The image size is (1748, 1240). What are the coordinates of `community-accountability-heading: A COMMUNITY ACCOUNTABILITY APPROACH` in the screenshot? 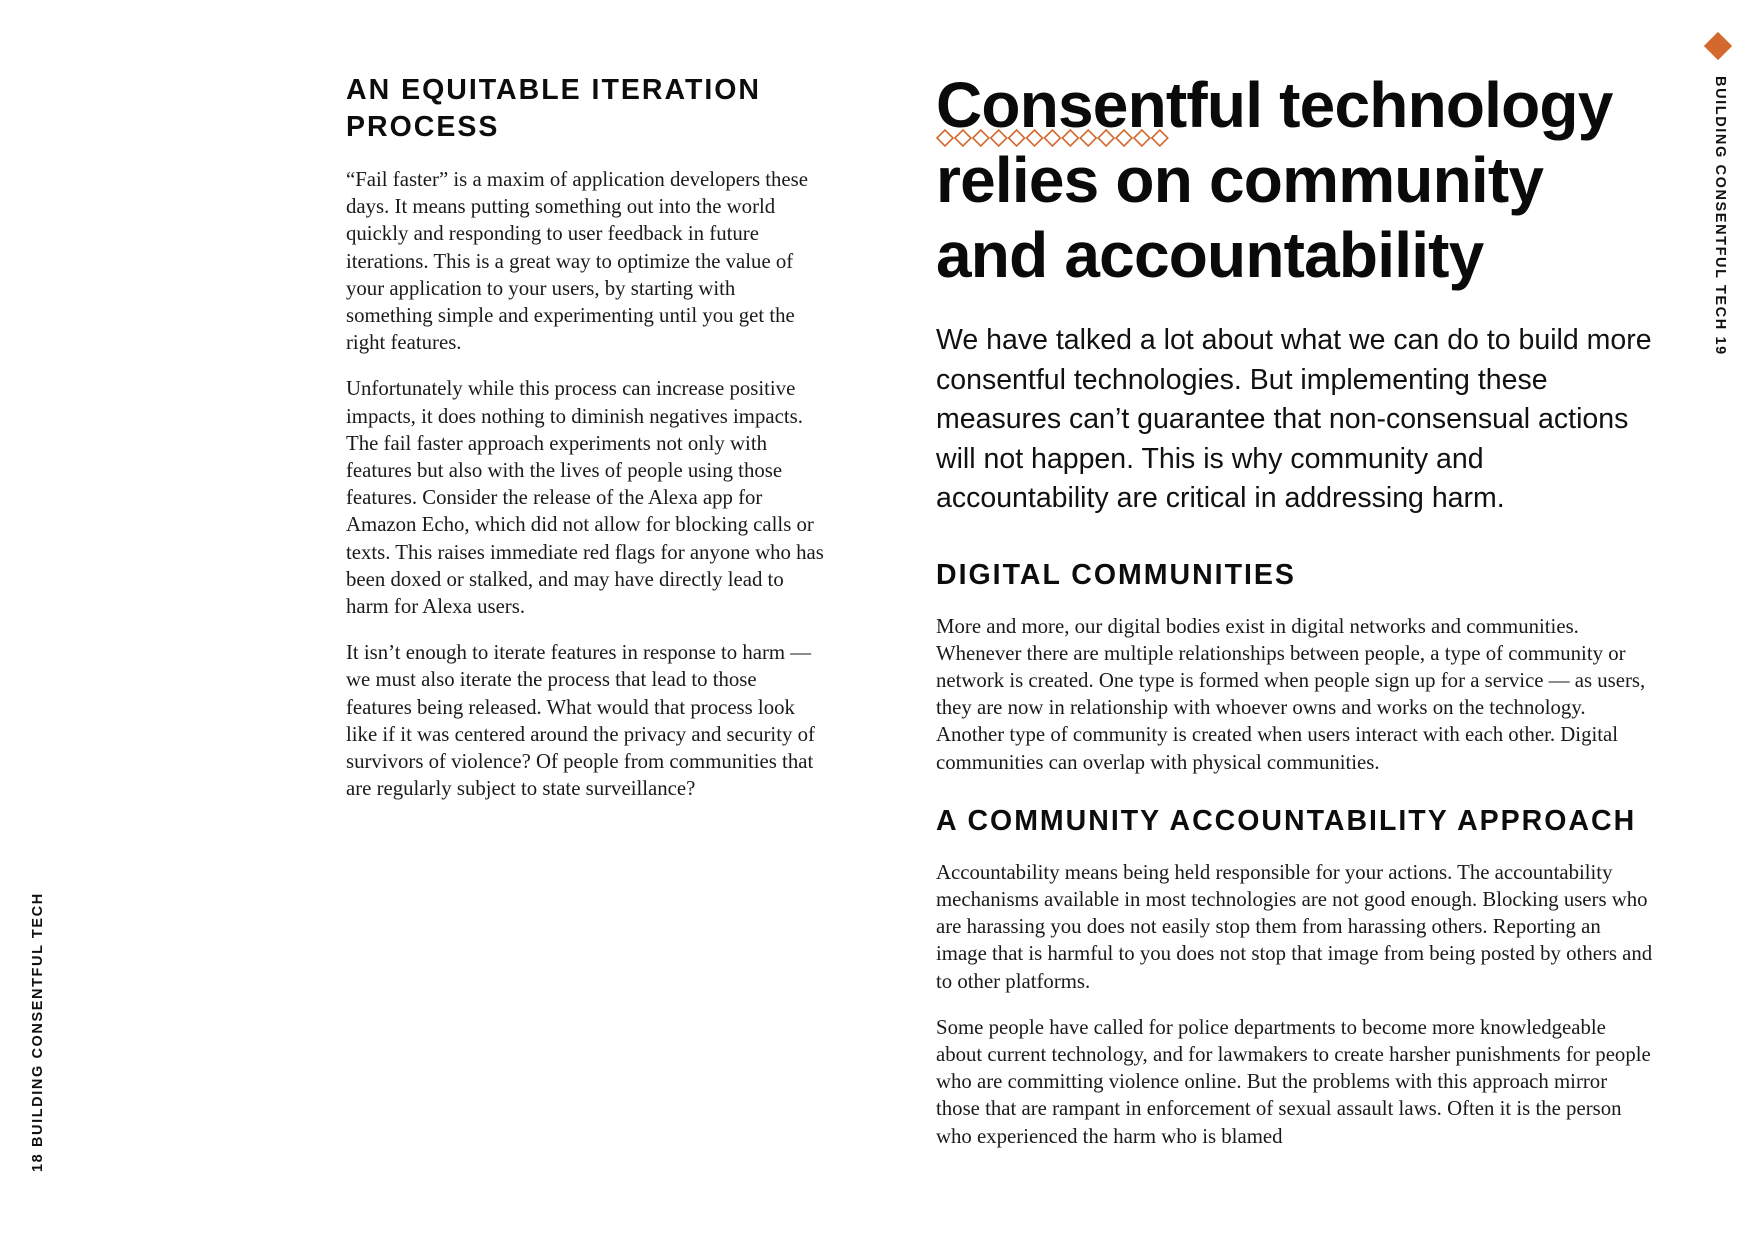 It's located at (1286, 820).